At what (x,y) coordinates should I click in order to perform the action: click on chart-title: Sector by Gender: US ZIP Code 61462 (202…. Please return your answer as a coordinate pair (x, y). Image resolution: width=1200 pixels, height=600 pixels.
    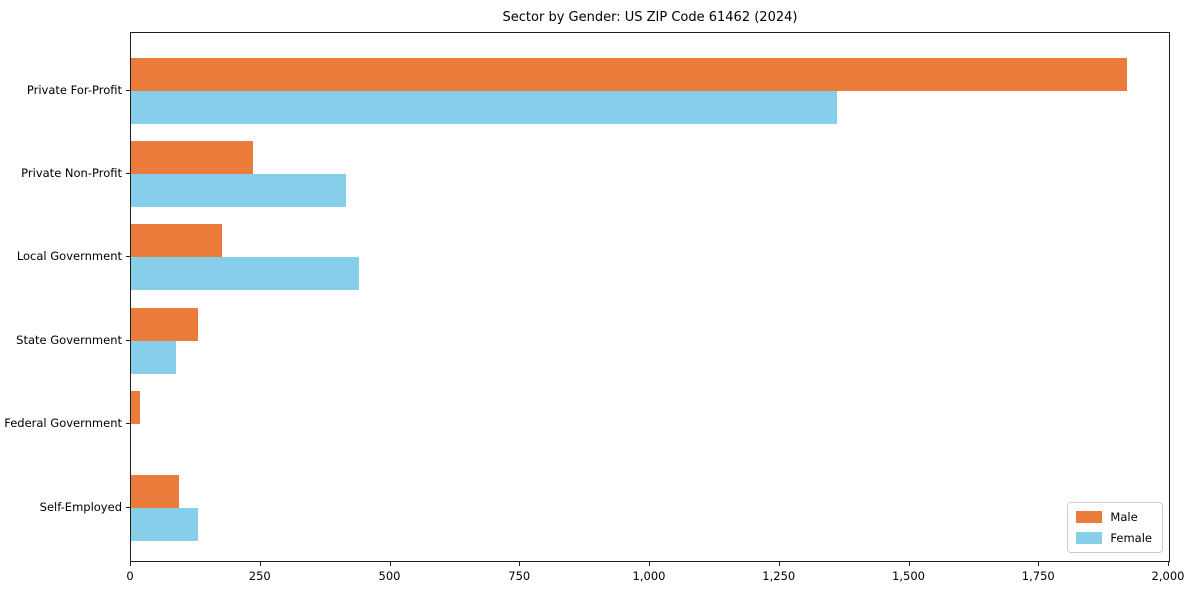
    Looking at the image, I should click on (650, 17).